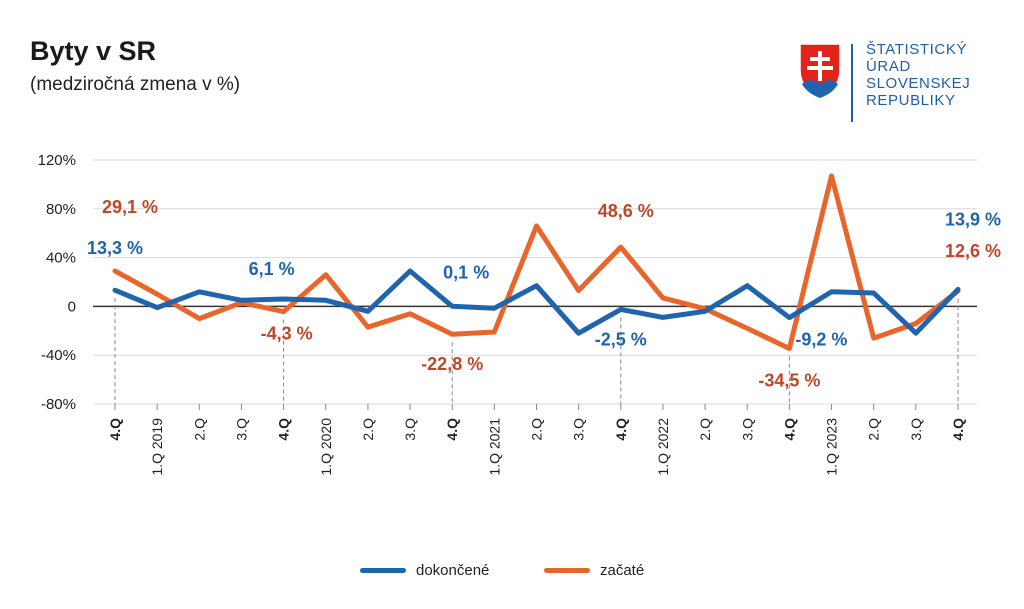 This screenshot has width=1024, height=609. Describe the element at coordinates (622, 570) in the screenshot. I see `legend-label-started: začaté` at that location.